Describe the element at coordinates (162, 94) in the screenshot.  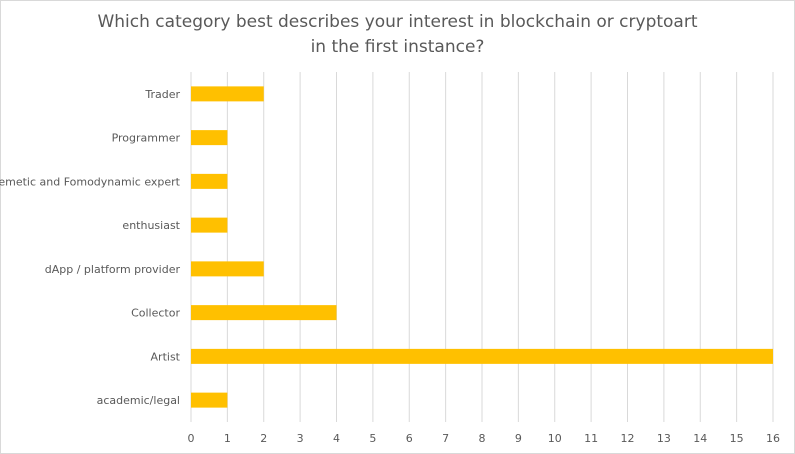
I see `category-label-0: Trader` at that location.